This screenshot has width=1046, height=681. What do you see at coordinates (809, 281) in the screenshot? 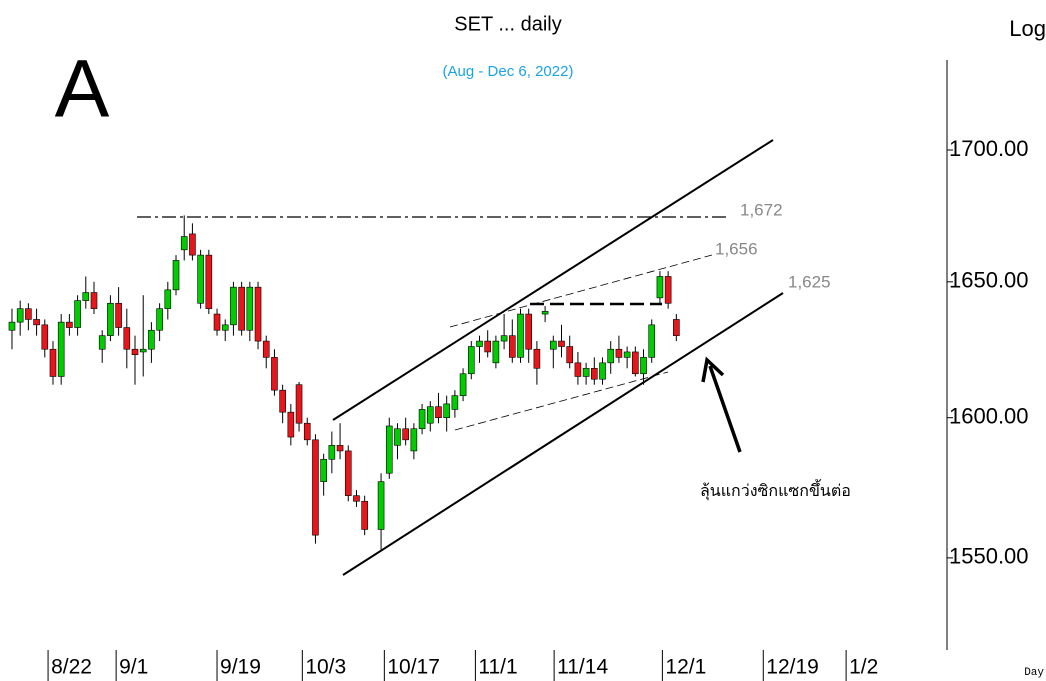
I see `annotation: 1,625` at bounding box center [809, 281].